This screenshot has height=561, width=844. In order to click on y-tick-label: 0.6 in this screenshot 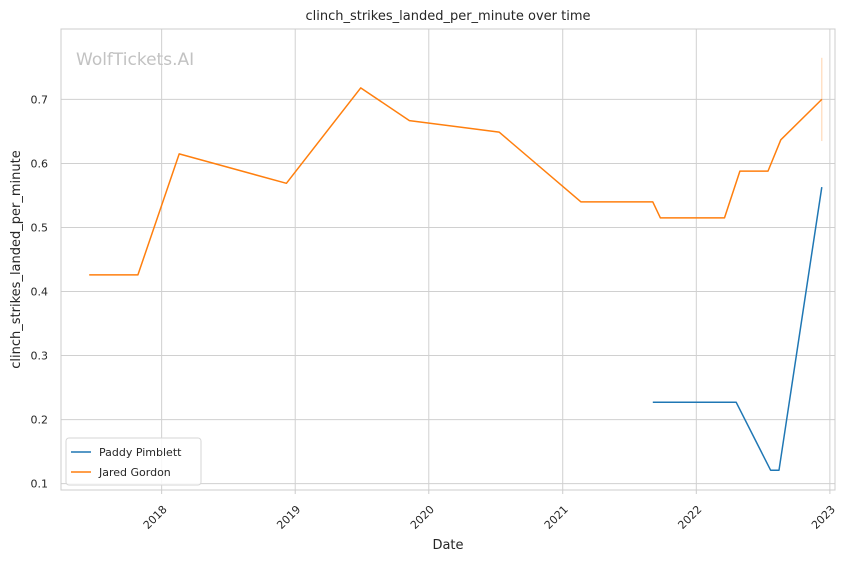, I will do `click(40, 163)`.